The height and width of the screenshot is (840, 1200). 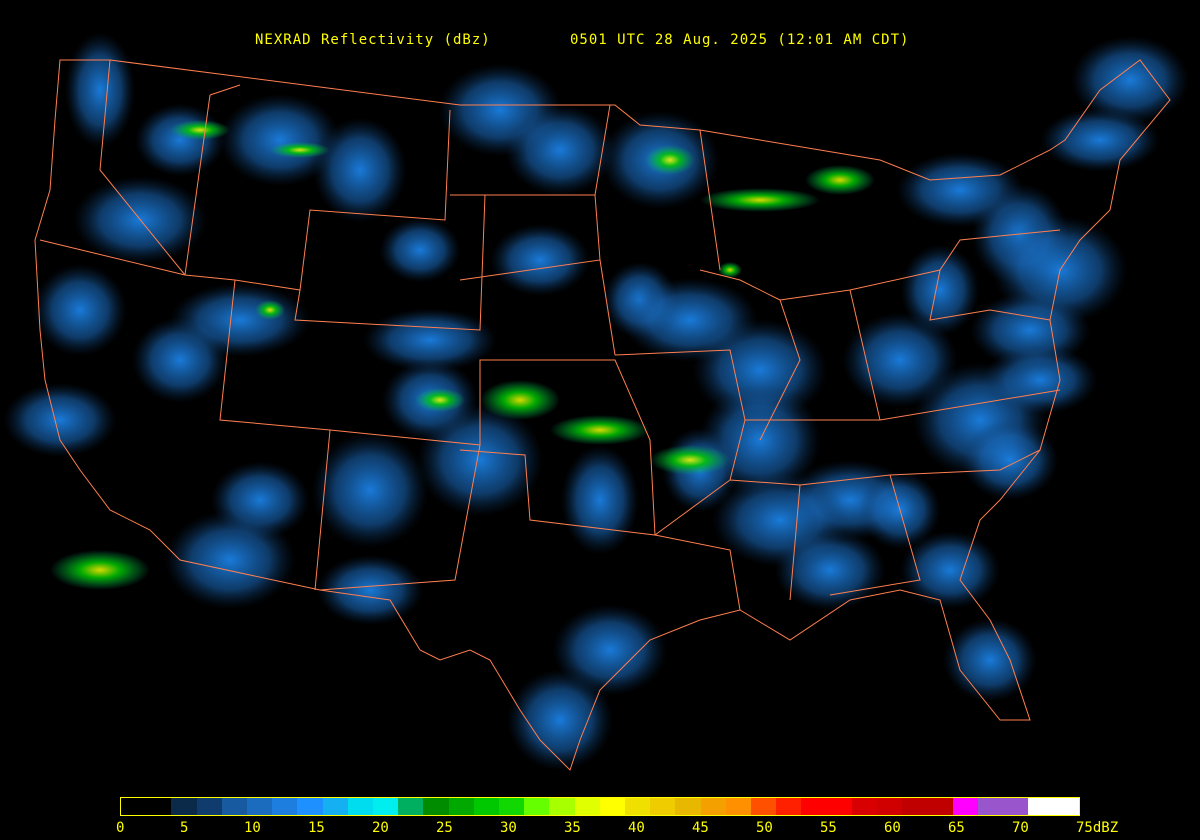 I want to click on scale-tick-label: 45, so click(x=700, y=828).